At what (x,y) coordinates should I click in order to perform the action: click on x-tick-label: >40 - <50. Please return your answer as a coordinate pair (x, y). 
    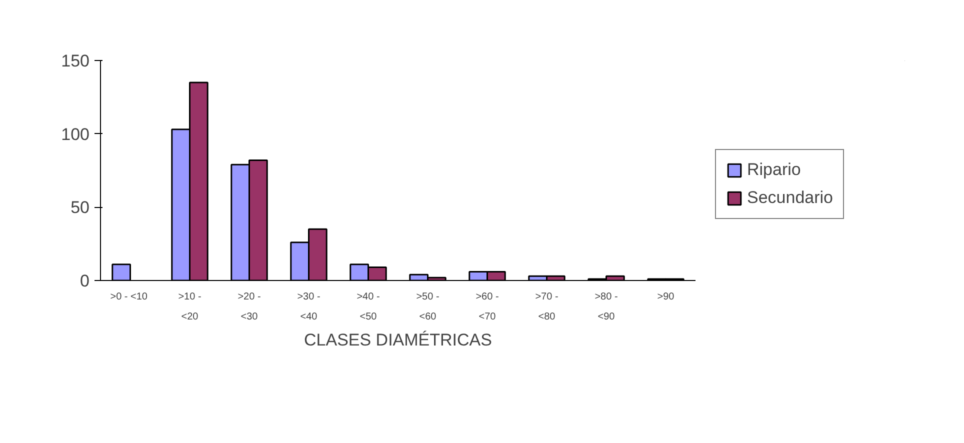
    Looking at the image, I should click on (368, 307).